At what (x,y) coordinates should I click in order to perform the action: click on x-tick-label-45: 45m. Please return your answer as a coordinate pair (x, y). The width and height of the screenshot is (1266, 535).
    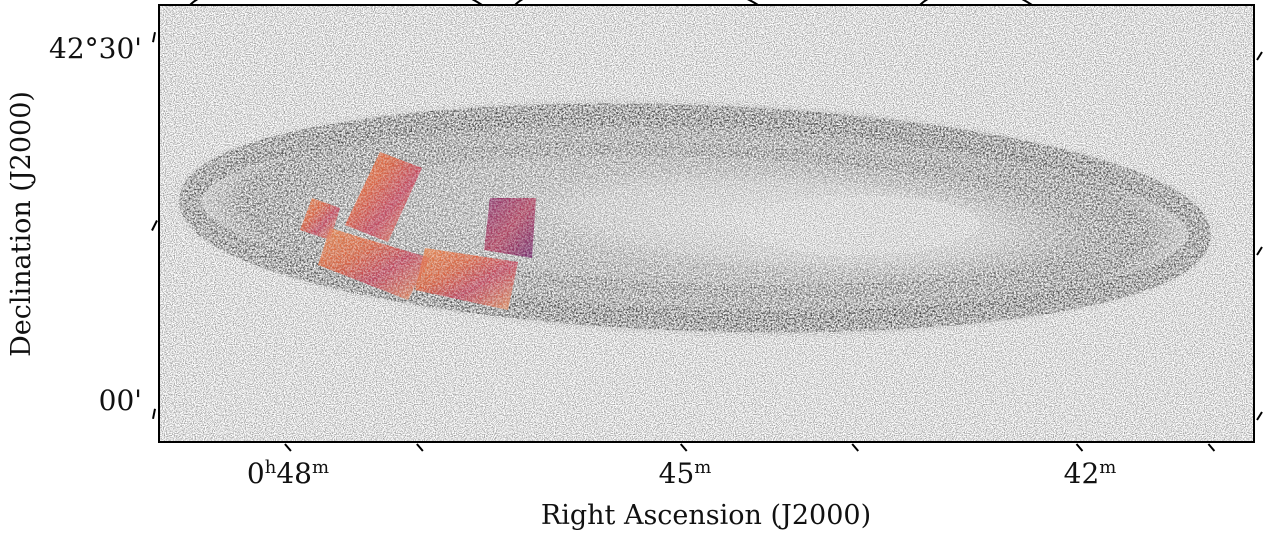
    Looking at the image, I should click on (685, 473).